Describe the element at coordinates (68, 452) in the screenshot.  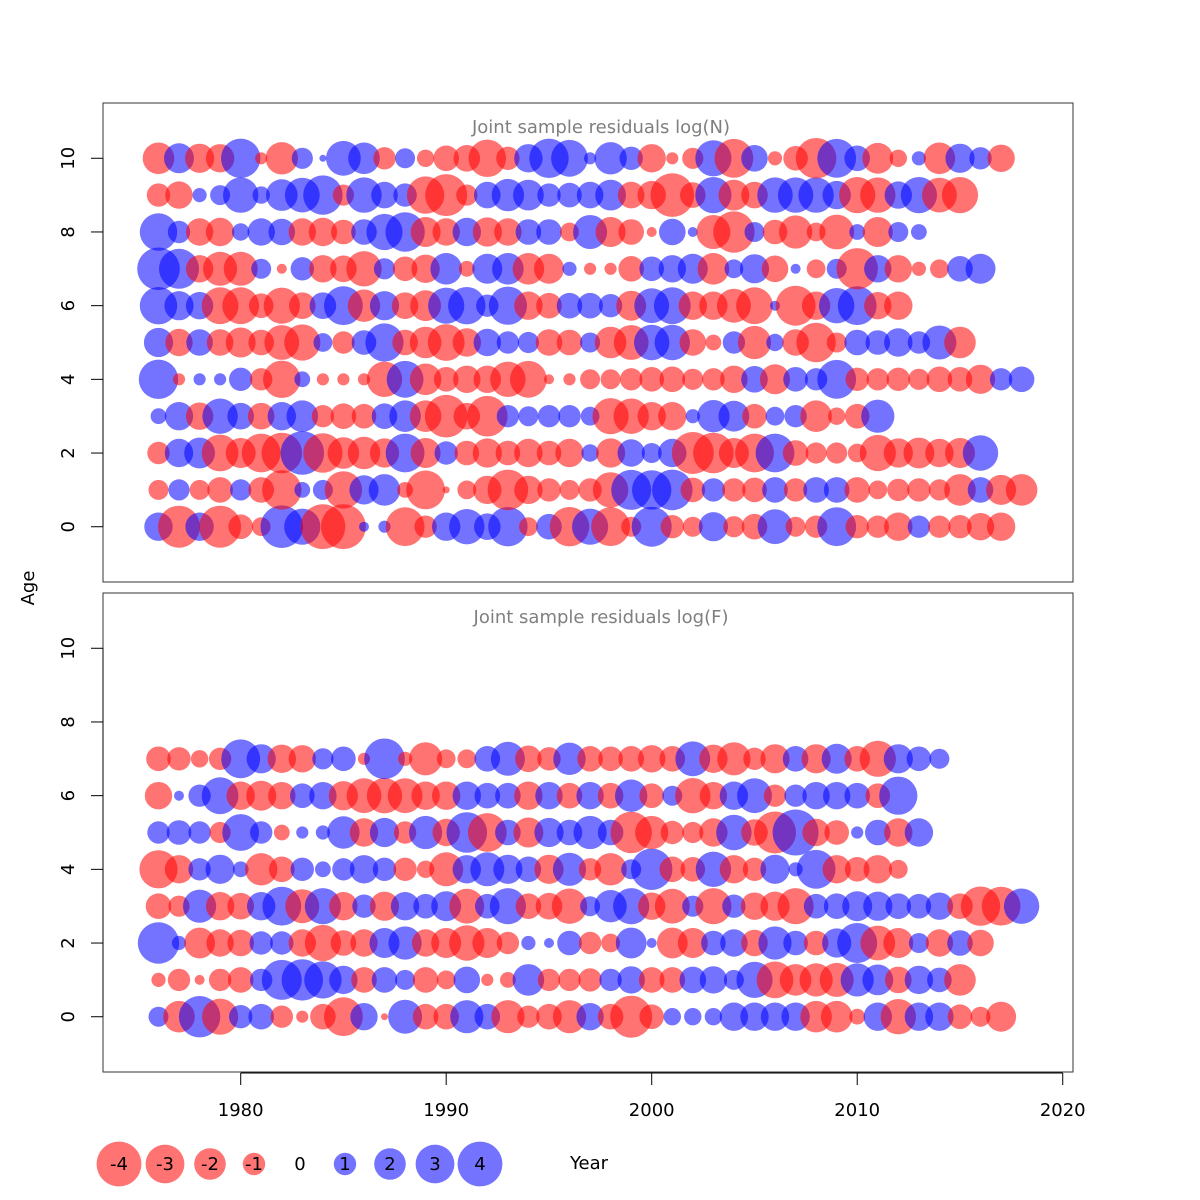
I see `y-tick-label: 2` at that location.